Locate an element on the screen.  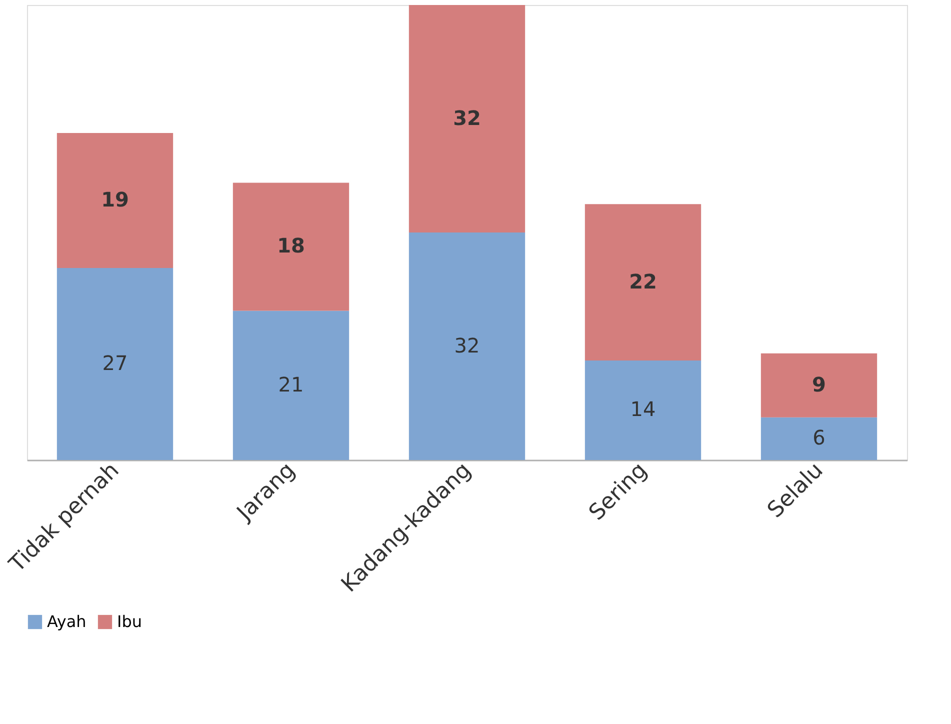
data-label: 14 is located at coordinates (643, 409).